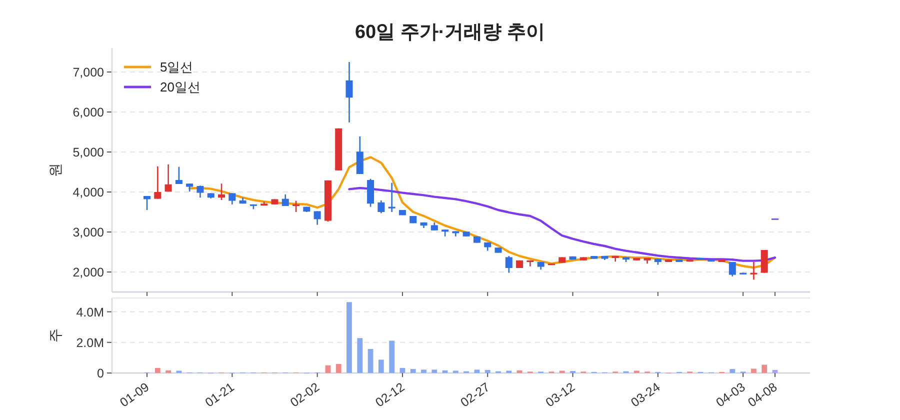 This screenshot has height=420, width=900. I want to click on y-tick-label: 0, so click(100, 373).